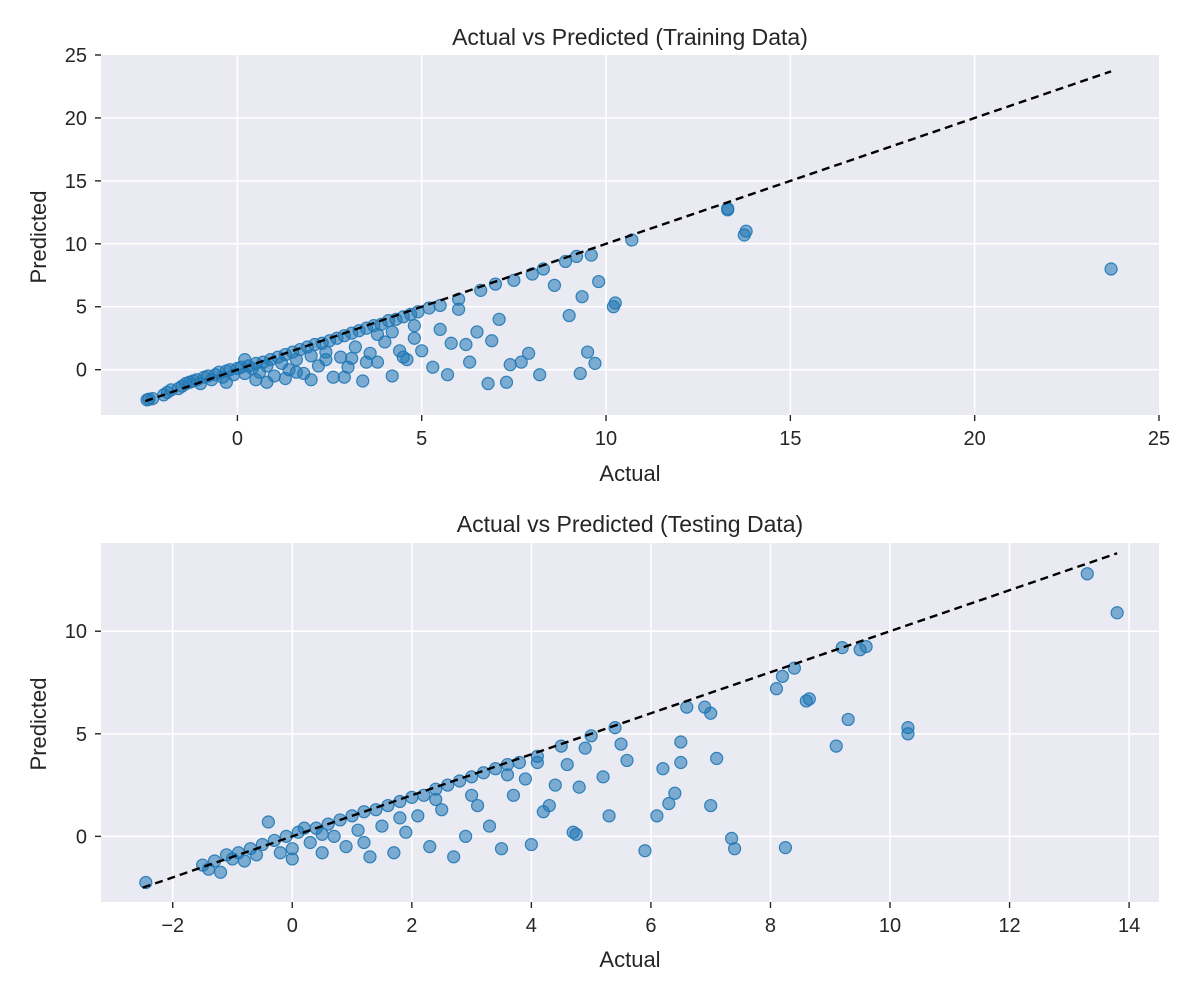  Describe the element at coordinates (1159, 439) in the screenshot. I see `x-tick-label: 25` at that location.